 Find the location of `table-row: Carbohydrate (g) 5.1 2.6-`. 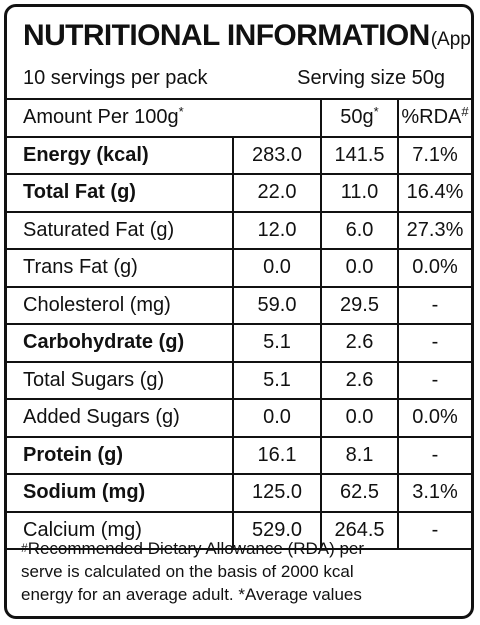

table-row: Carbohydrate (g) 5.1 2.6- is located at coordinates (239, 343).